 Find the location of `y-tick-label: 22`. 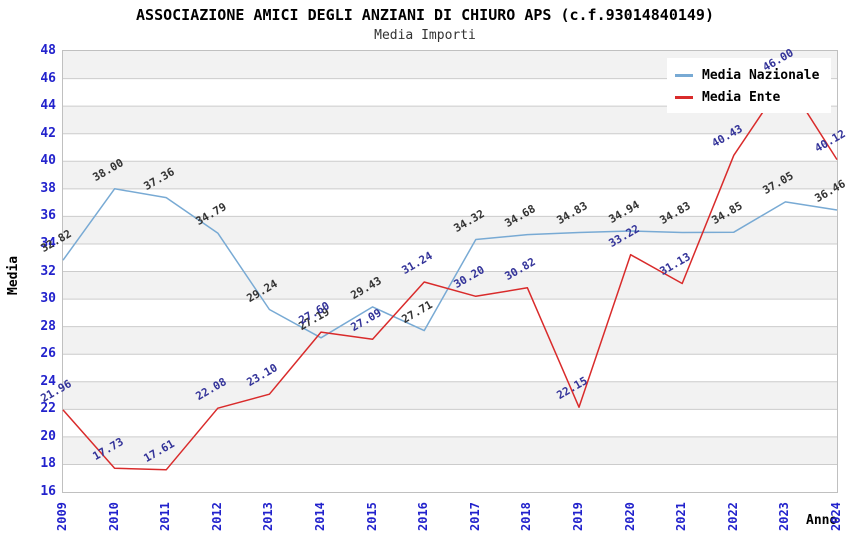

y-tick-label: 22 is located at coordinates (48, 409).